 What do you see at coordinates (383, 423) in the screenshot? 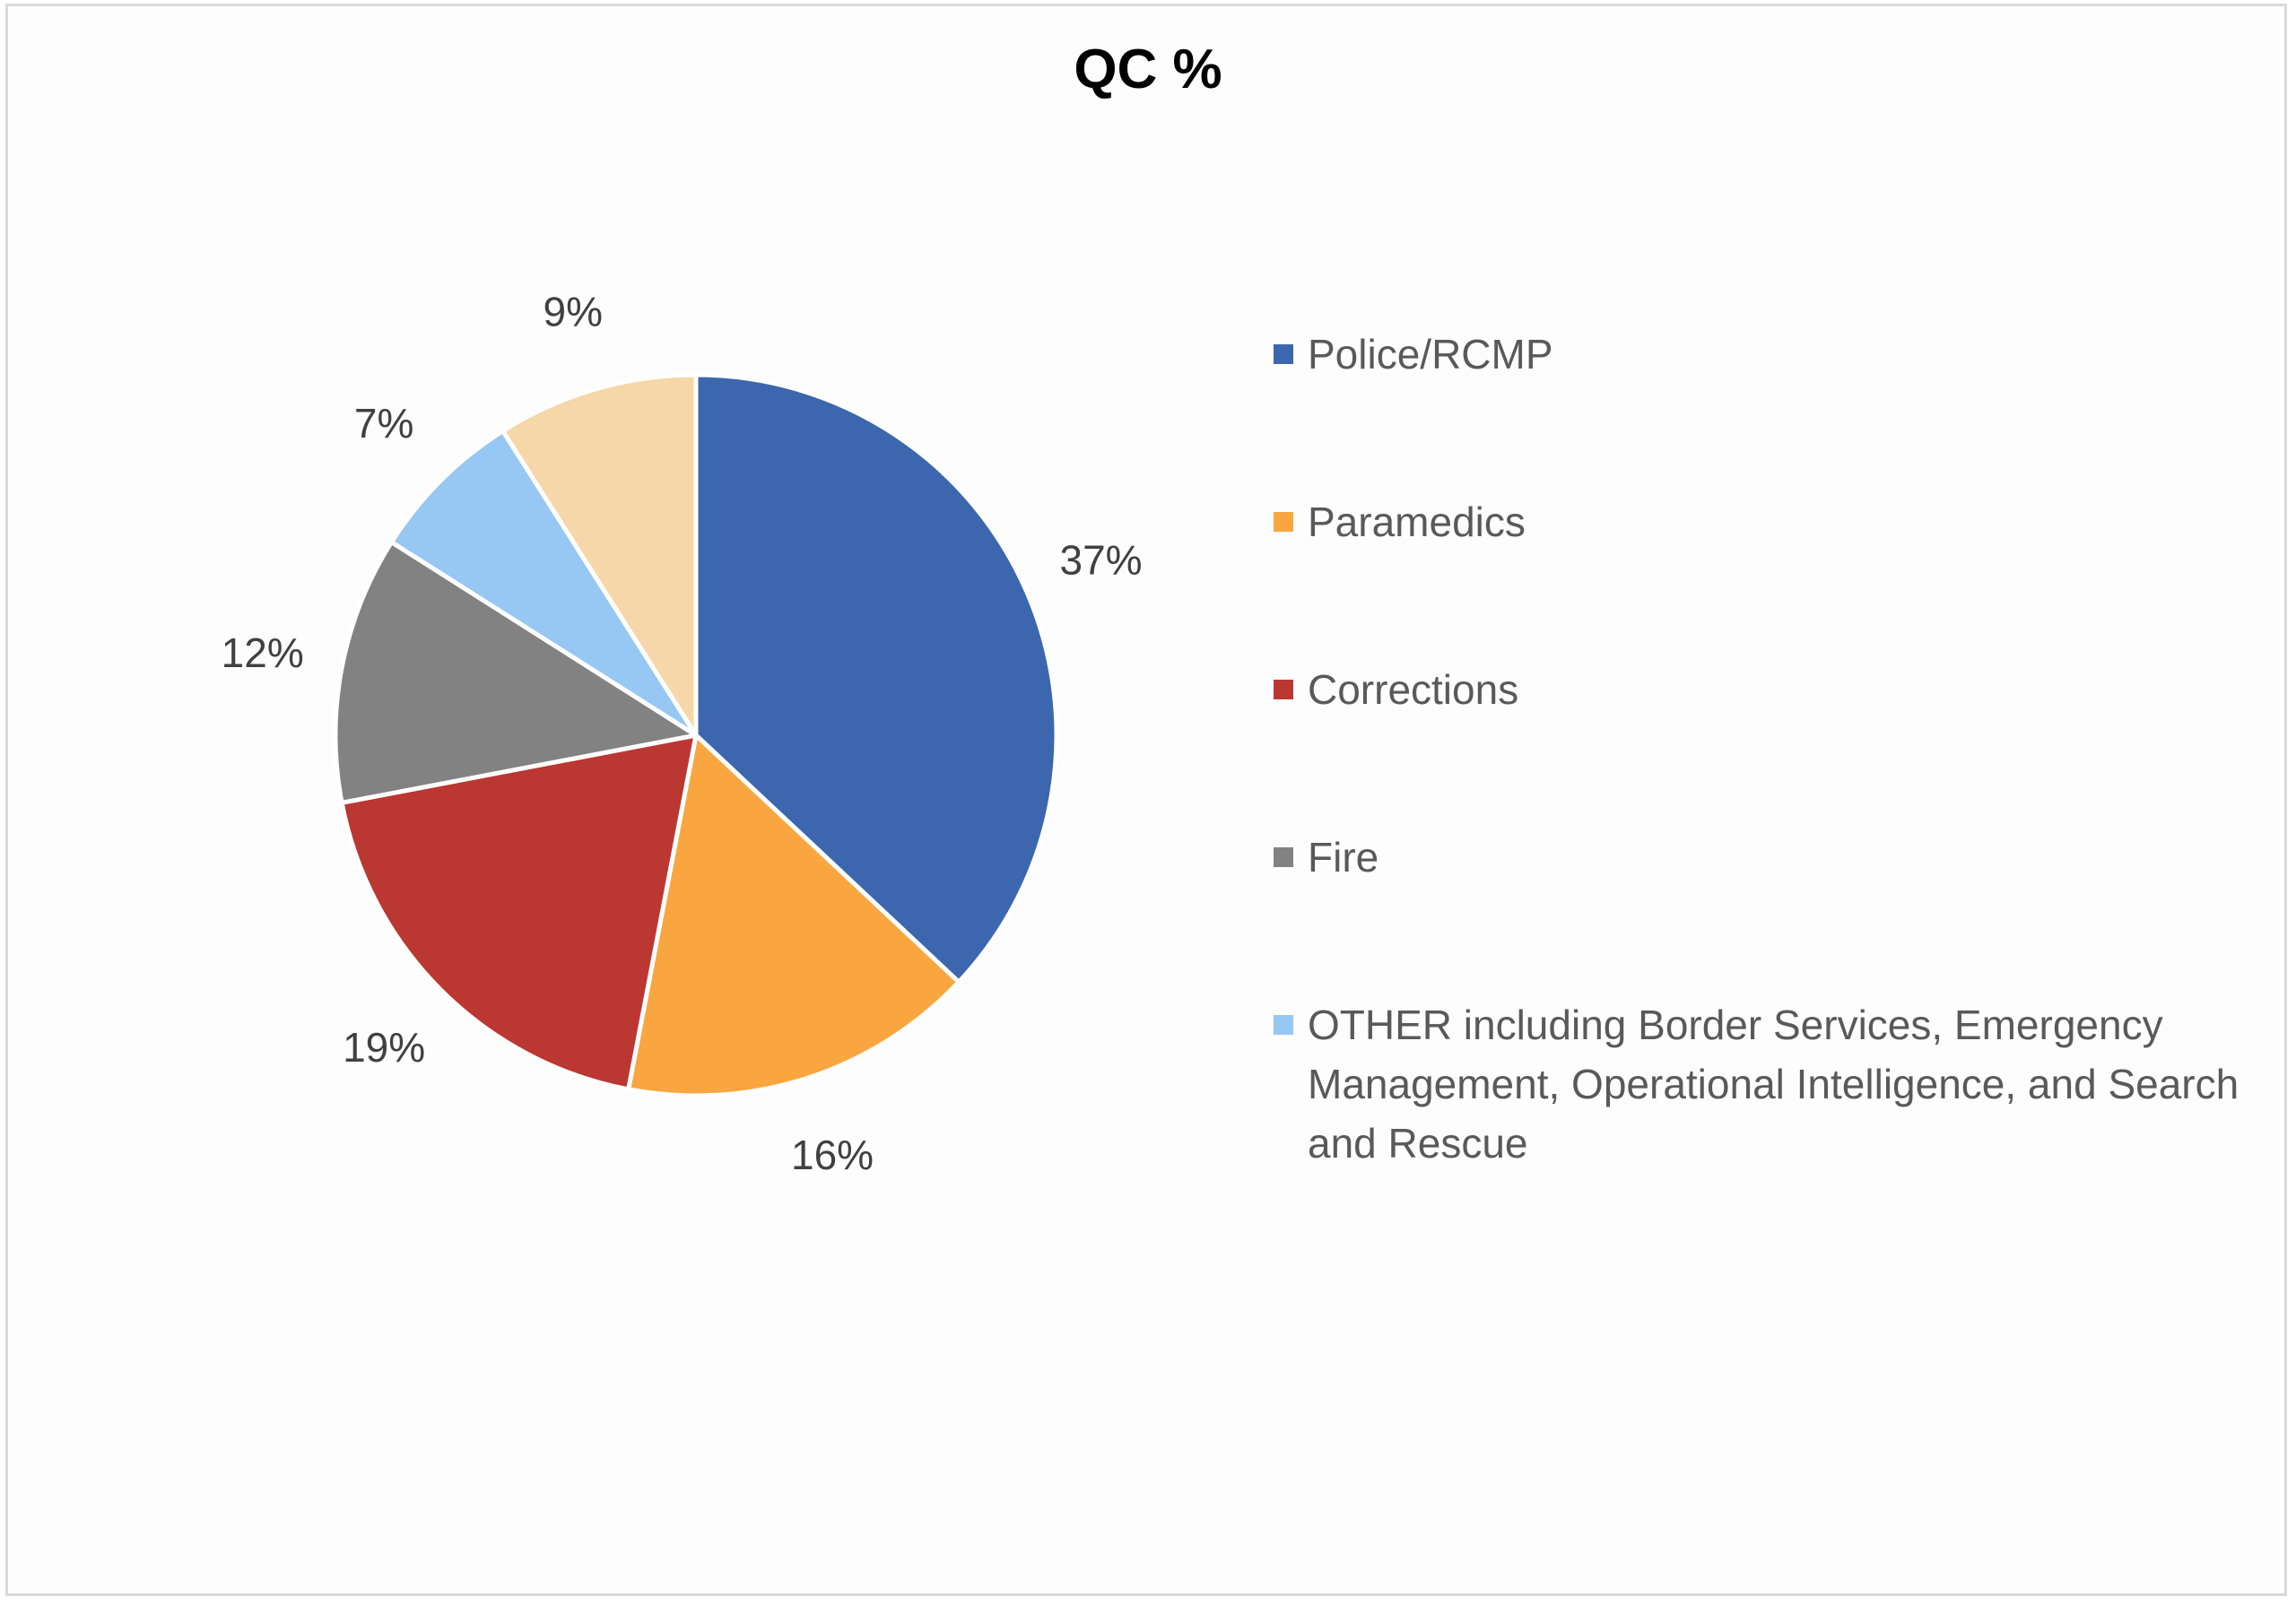
I see `data-label-5: 7%` at bounding box center [383, 423].